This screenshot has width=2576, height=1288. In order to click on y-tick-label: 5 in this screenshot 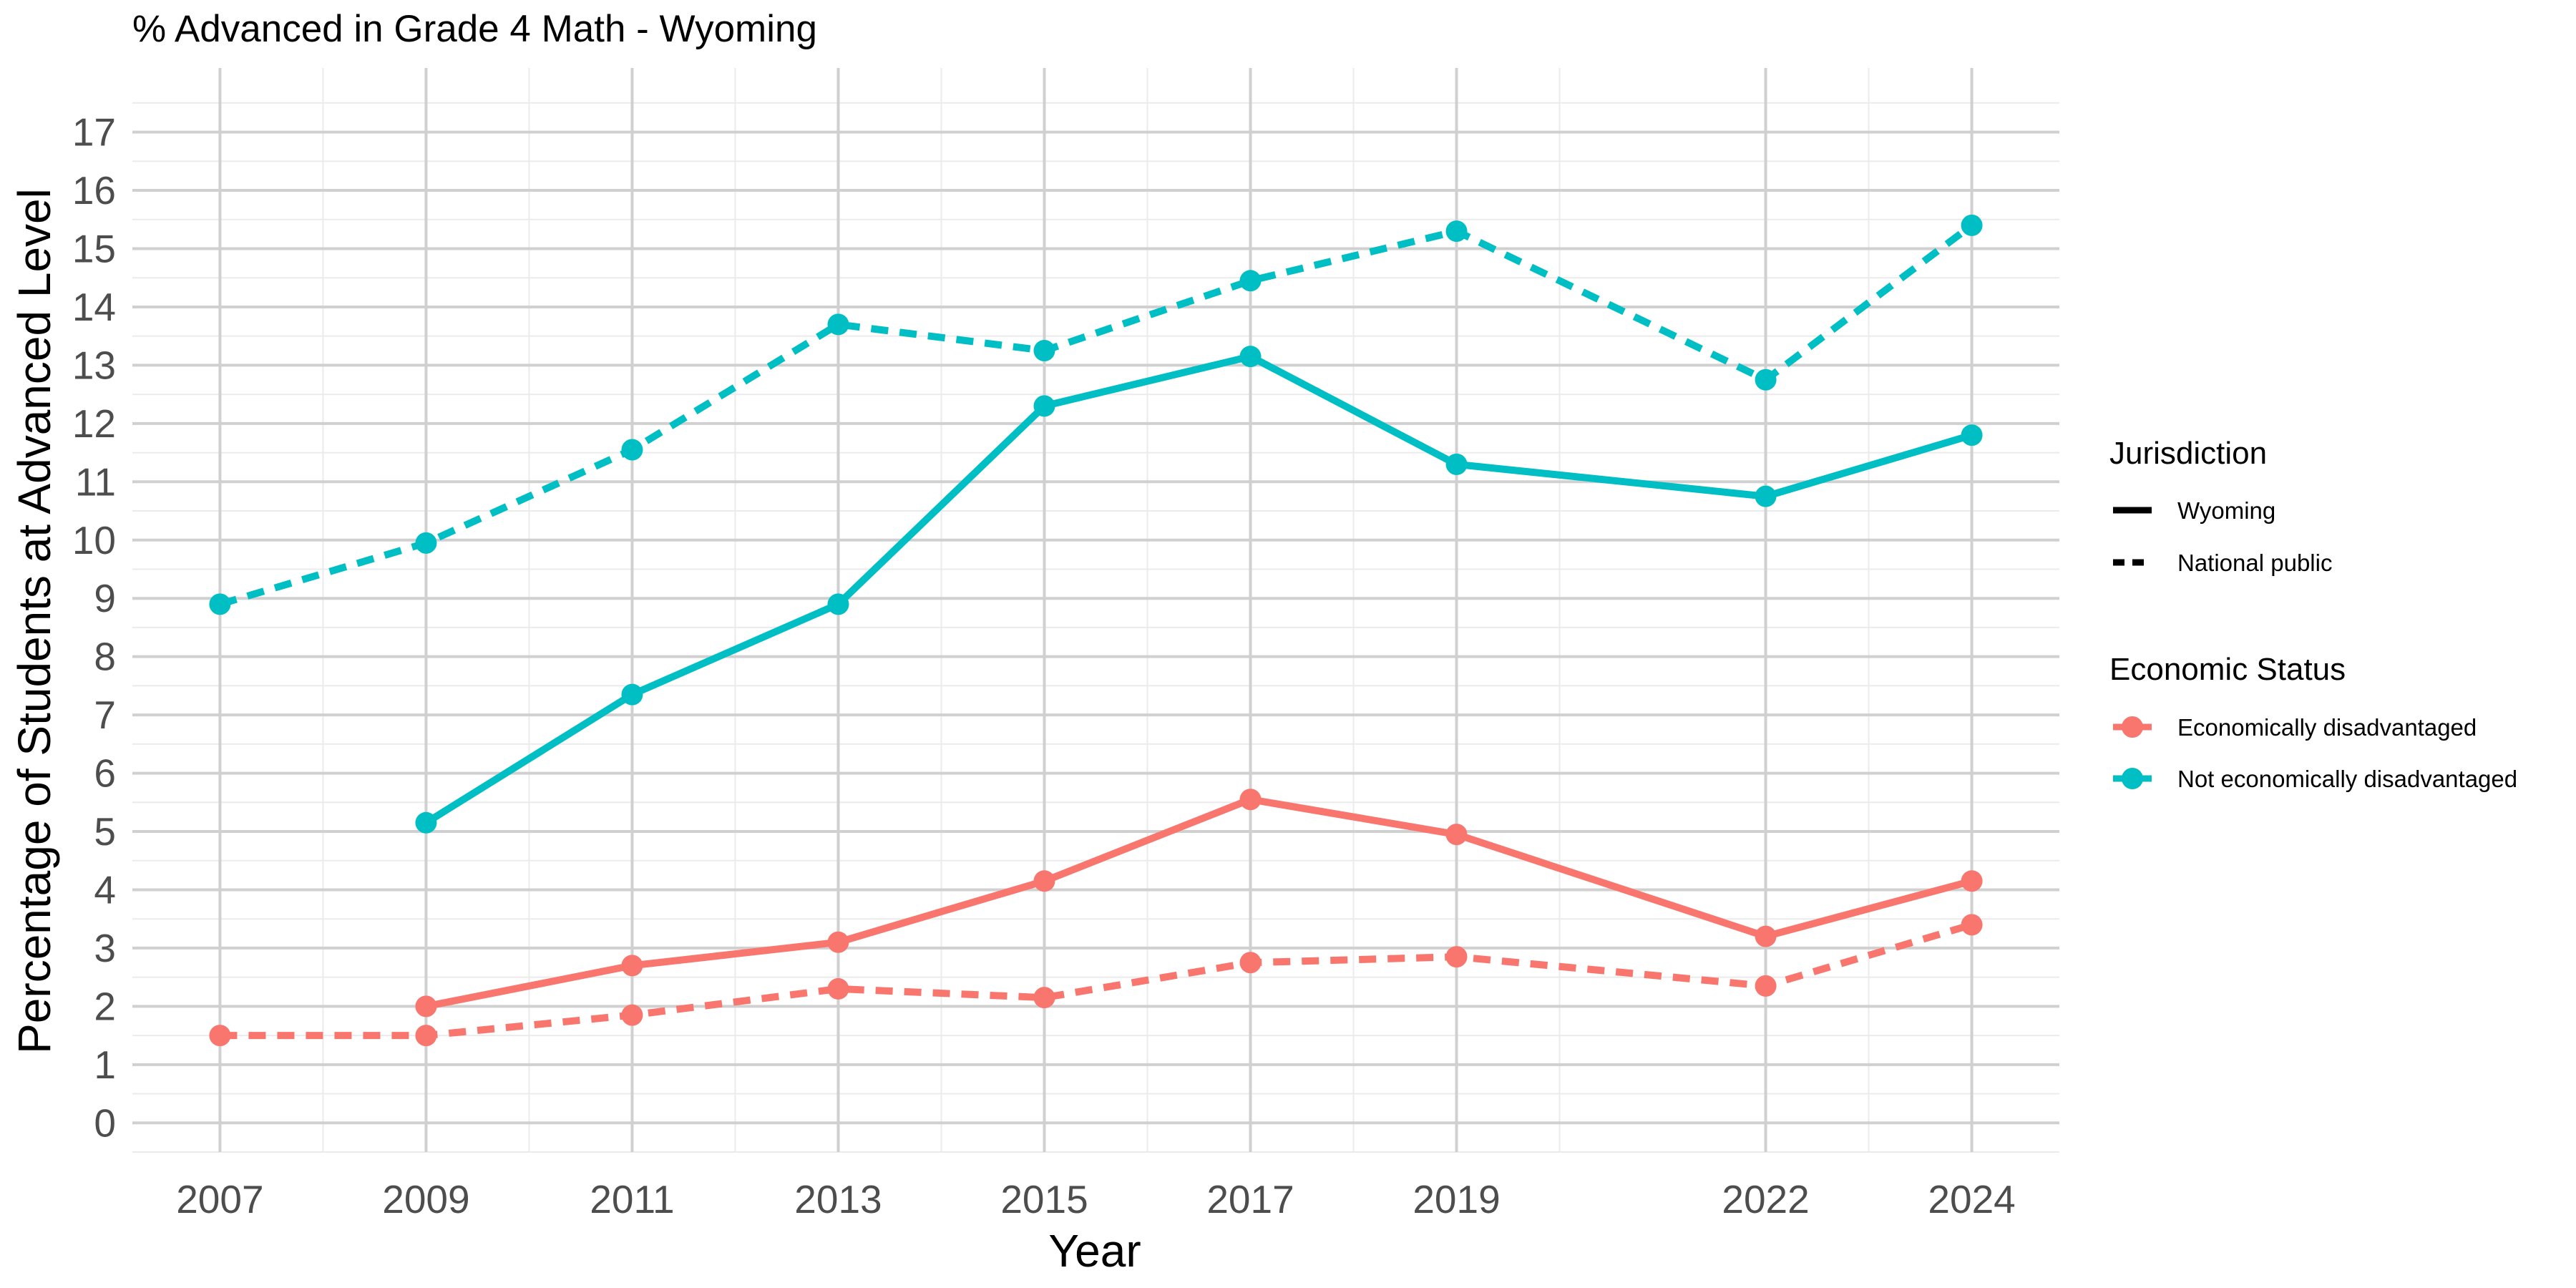, I will do `click(105, 831)`.